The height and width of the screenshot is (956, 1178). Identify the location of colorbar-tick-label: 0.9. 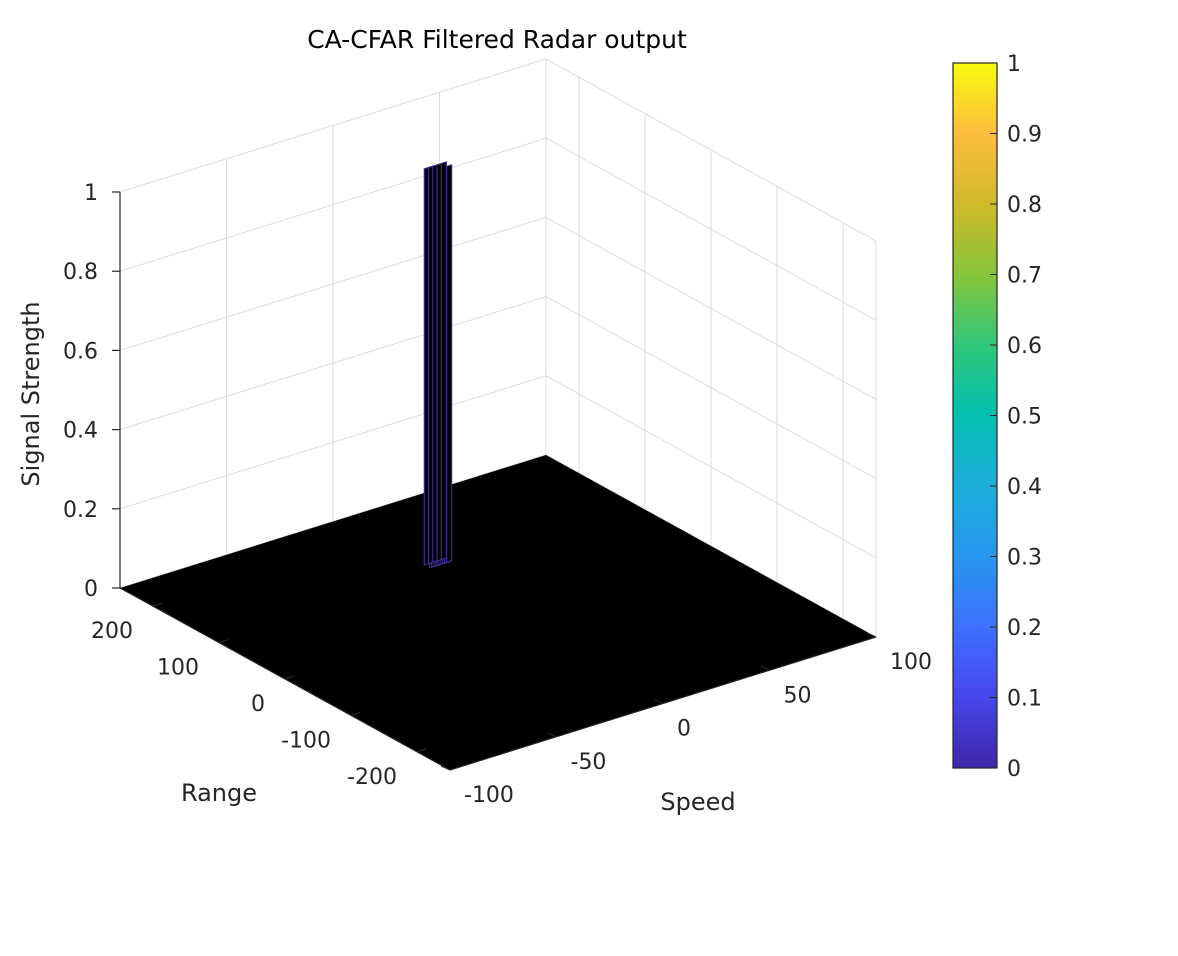
(1024, 135).